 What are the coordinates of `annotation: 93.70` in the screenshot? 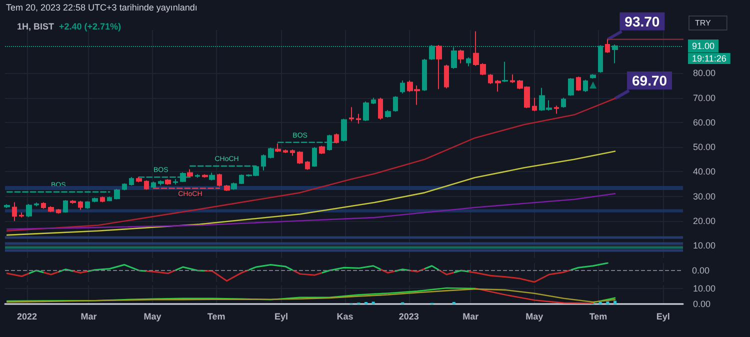 It's located at (642, 21).